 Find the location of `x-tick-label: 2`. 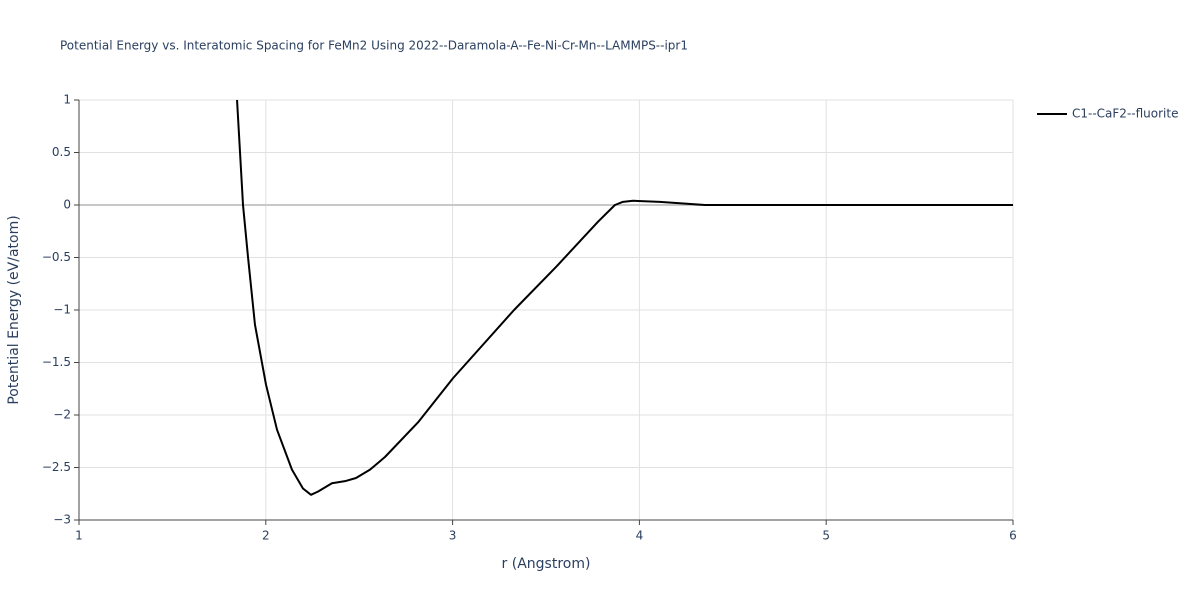

x-tick-label: 2 is located at coordinates (266, 536).